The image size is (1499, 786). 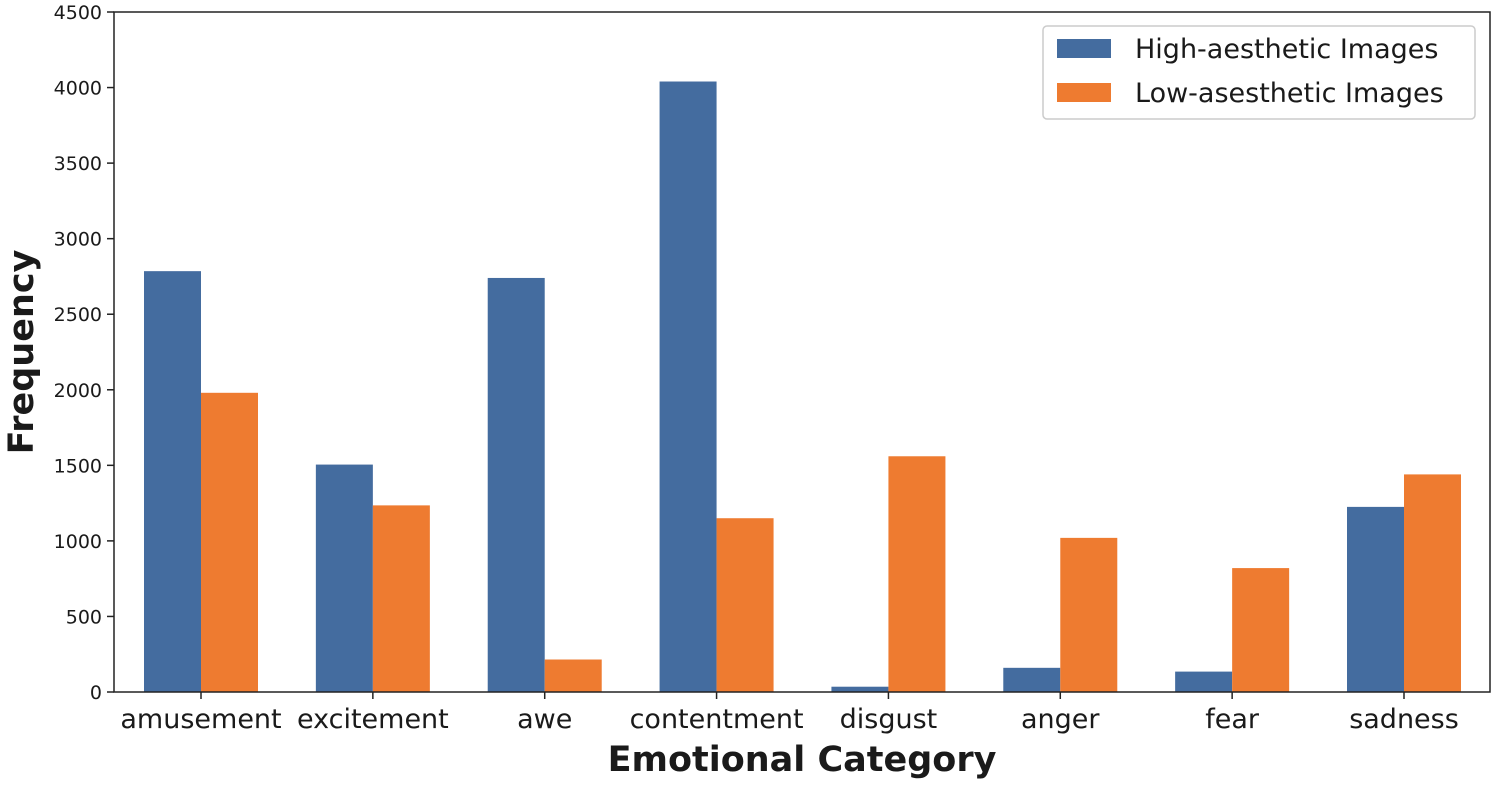 I want to click on y-tick-label: 2000, so click(x=78, y=391).